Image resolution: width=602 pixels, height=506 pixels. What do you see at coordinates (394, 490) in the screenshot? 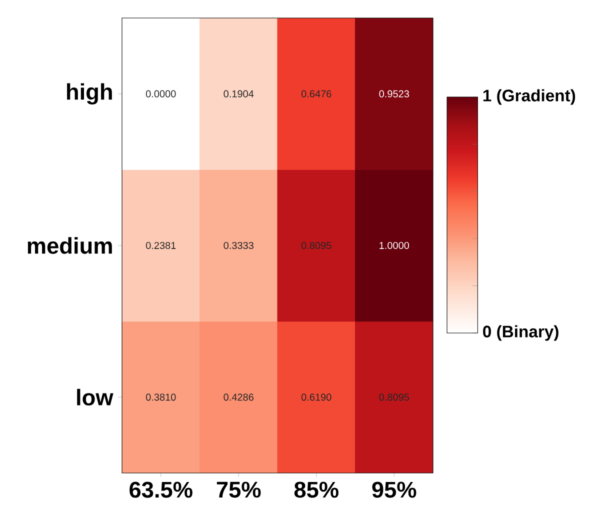
I see `x-tick-label: 95%` at bounding box center [394, 490].